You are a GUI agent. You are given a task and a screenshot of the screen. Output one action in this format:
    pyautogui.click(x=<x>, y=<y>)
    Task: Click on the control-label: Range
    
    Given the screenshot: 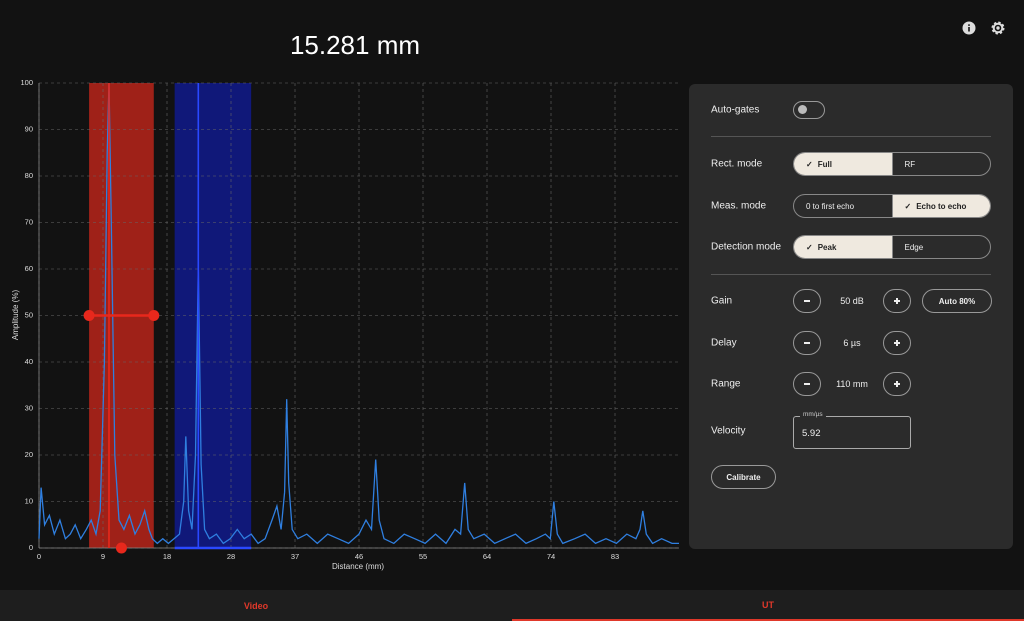 What is the action you would take?
    pyautogui.click(x=726, y=384)
    